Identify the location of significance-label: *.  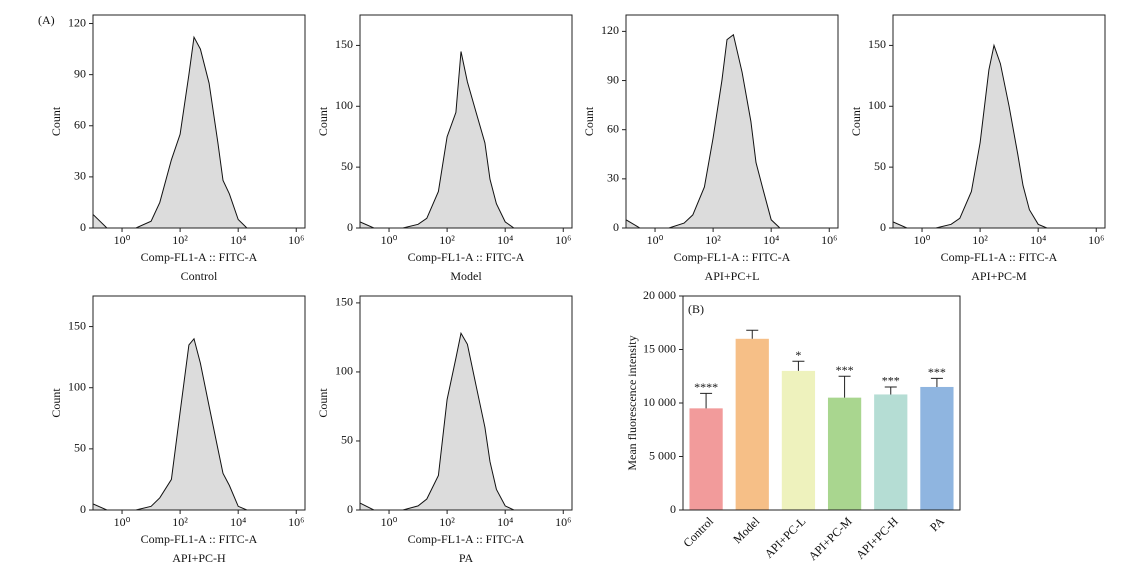
(798, 355).